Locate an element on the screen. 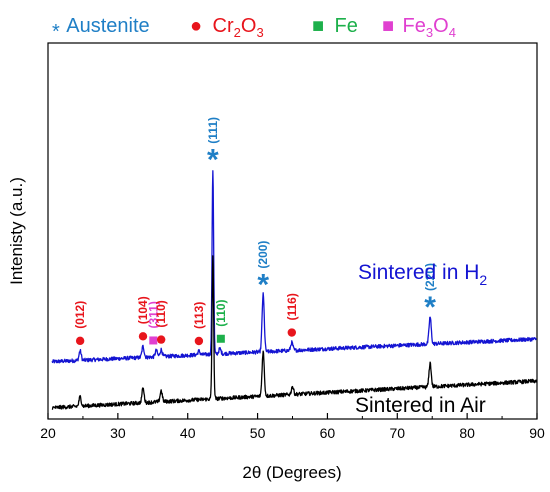 The height and width of the screenshot is (492, 550). legend-fe-marker: ■ is located at coordinates (318, 26).